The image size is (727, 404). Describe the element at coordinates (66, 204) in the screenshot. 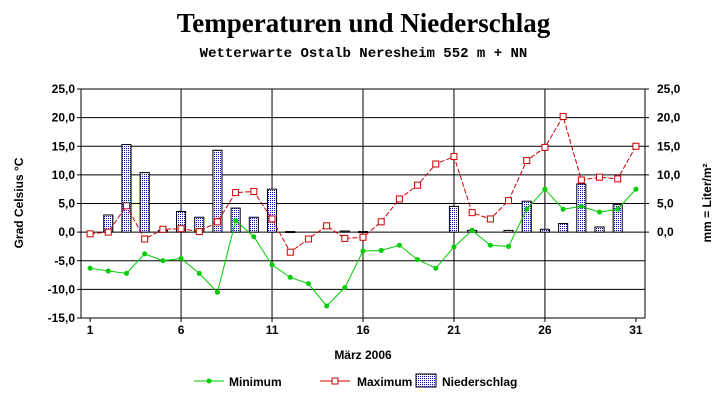

I see `y-tick-left: 5,0` at that location.